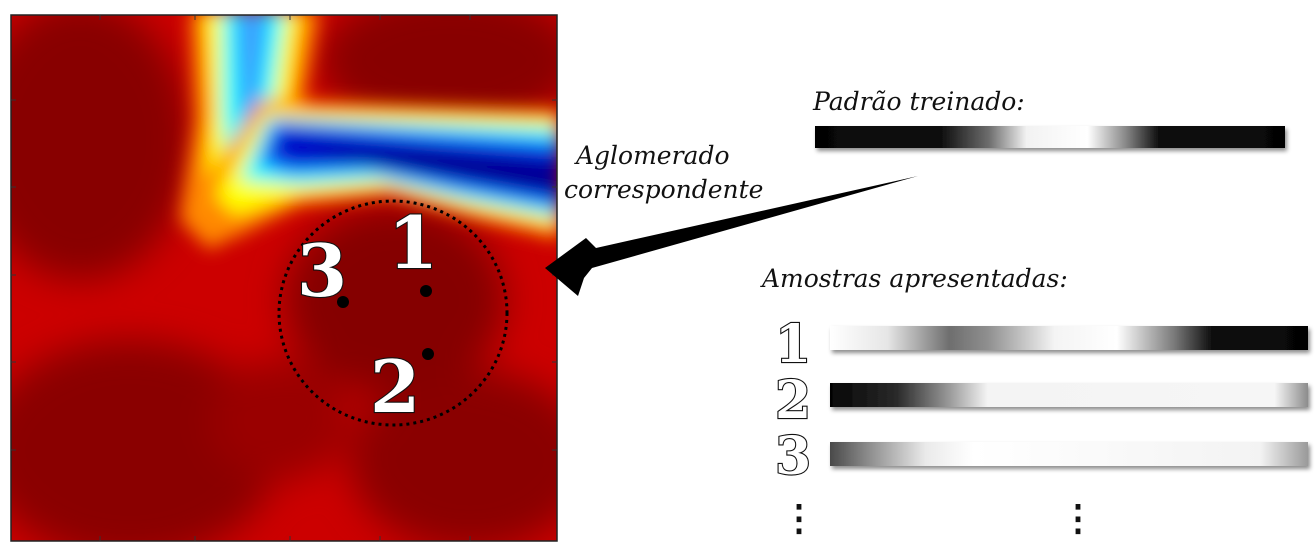  What do you see at coordinates (322, 270) in the screenshot?
I see `map-number-3: 3` at bounding box center [322, 270].